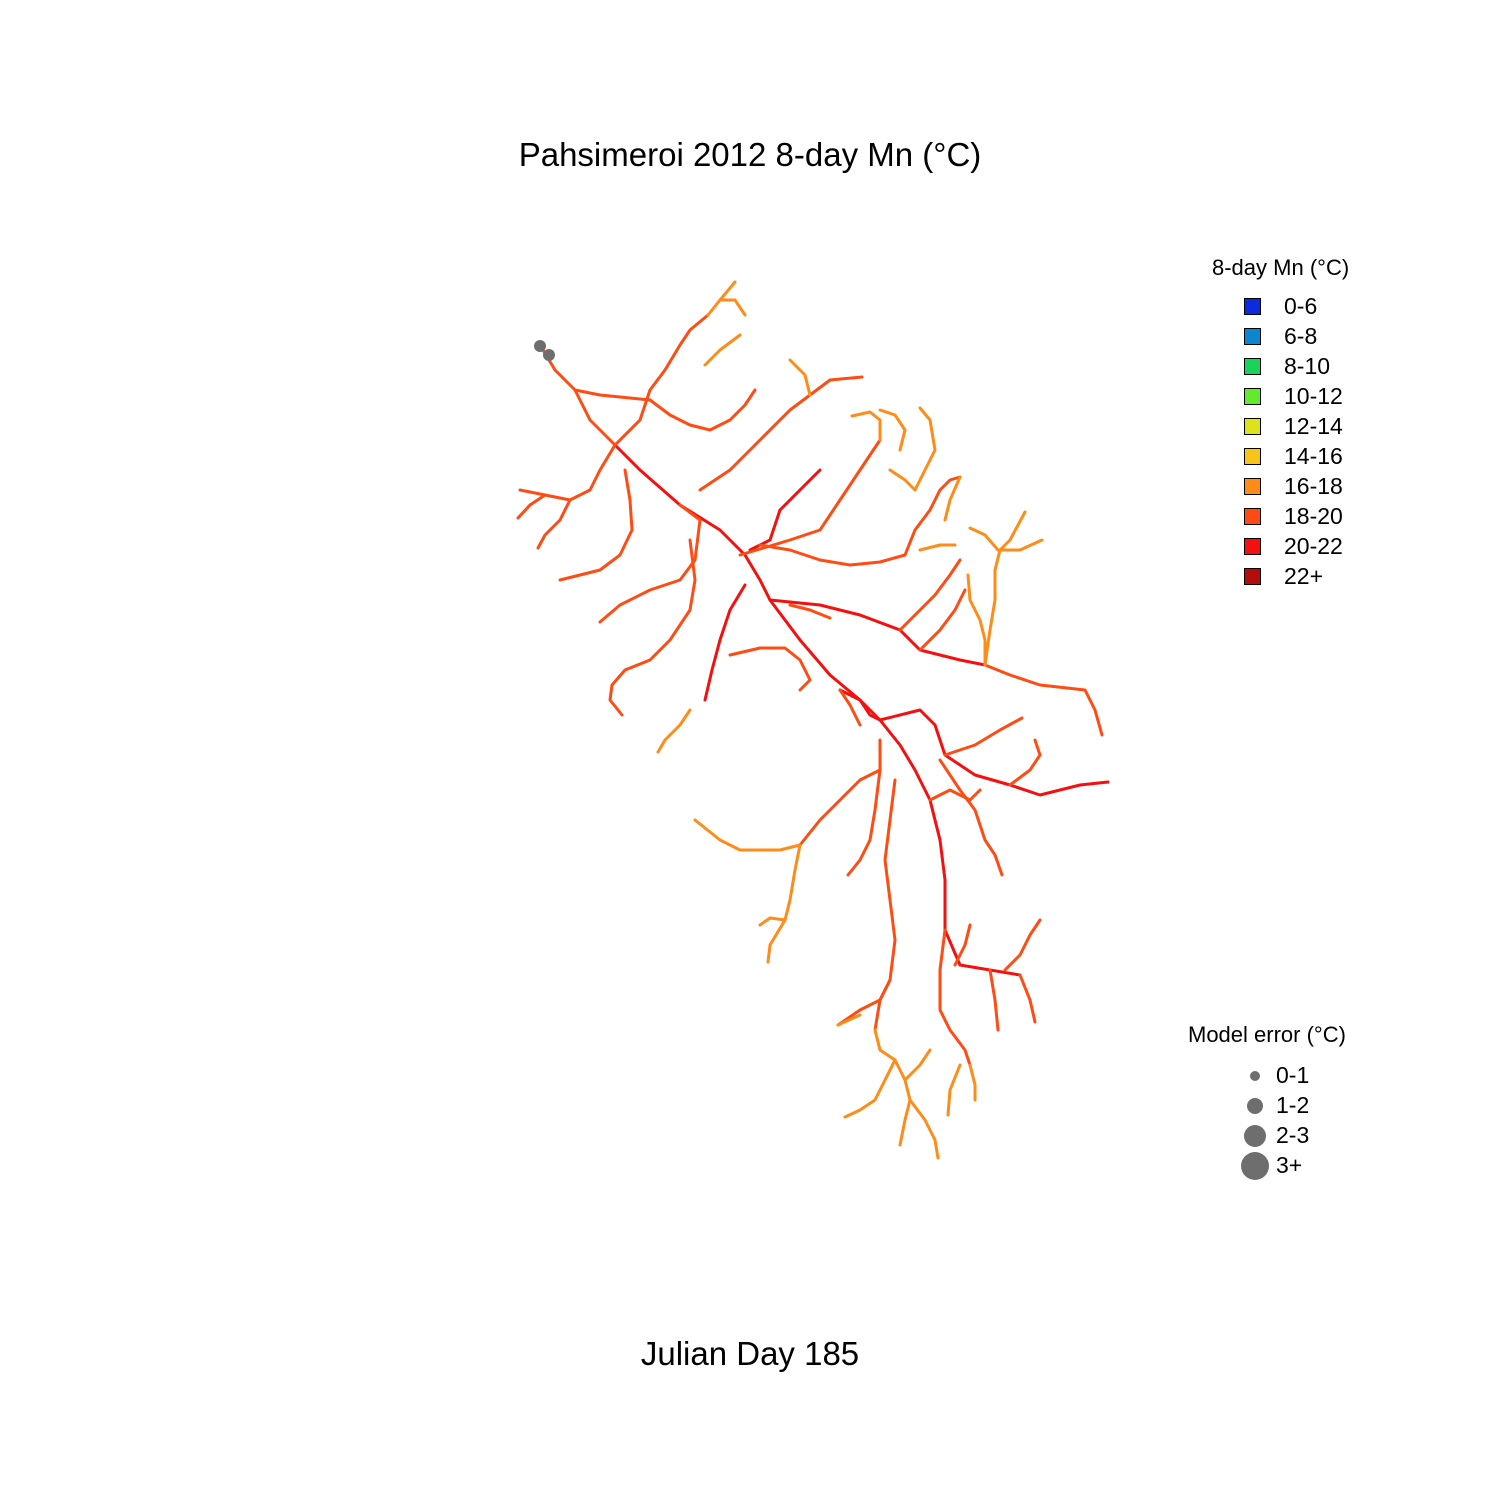  I want to click on legend-item: 18-20, so click(1280, 517).